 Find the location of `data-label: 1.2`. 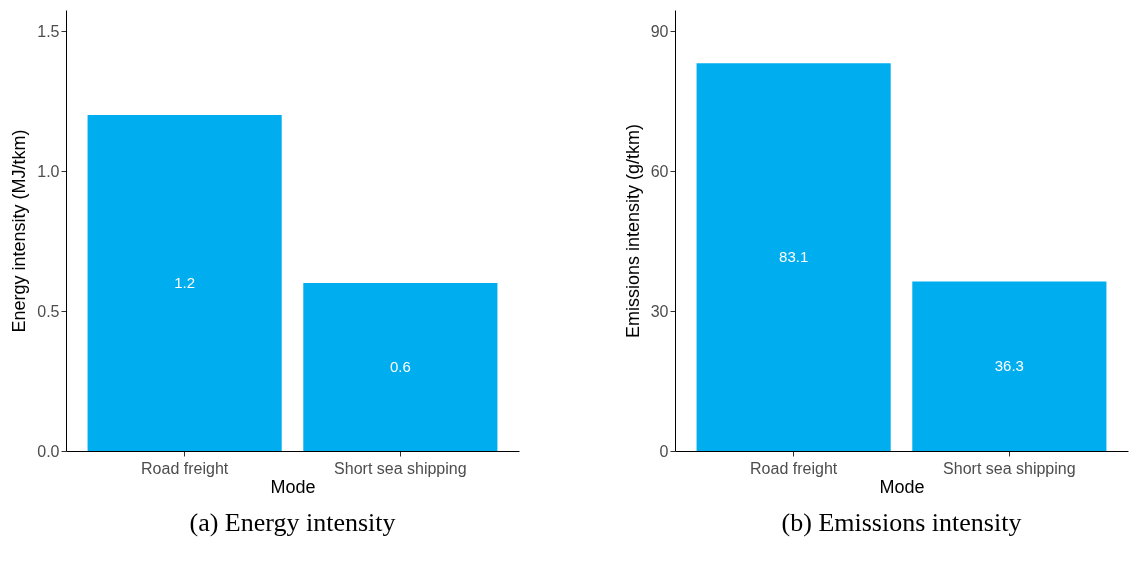

data-label: 1.2 is located at coordinates (185, 282).